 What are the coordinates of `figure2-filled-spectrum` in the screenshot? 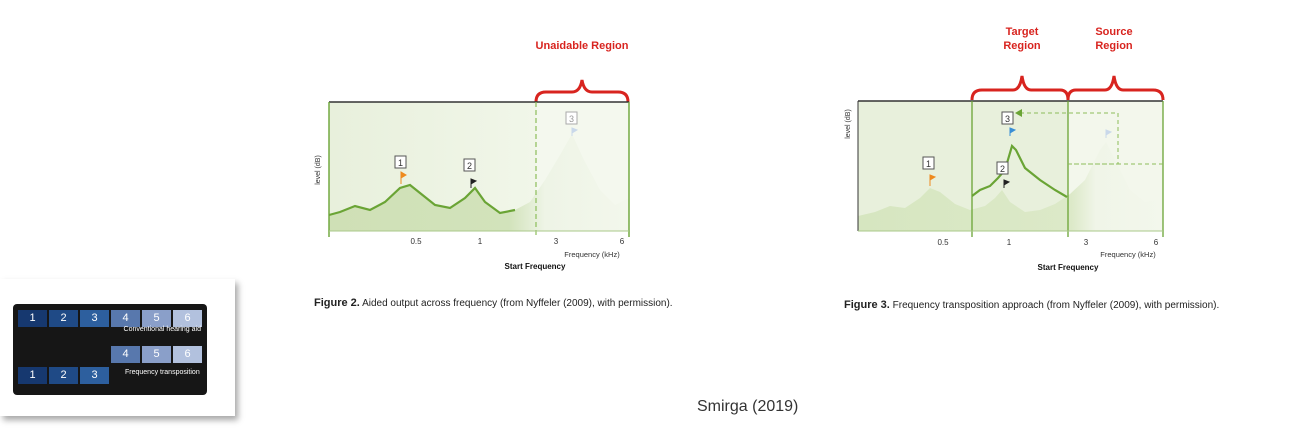 It's located at (479, 182).